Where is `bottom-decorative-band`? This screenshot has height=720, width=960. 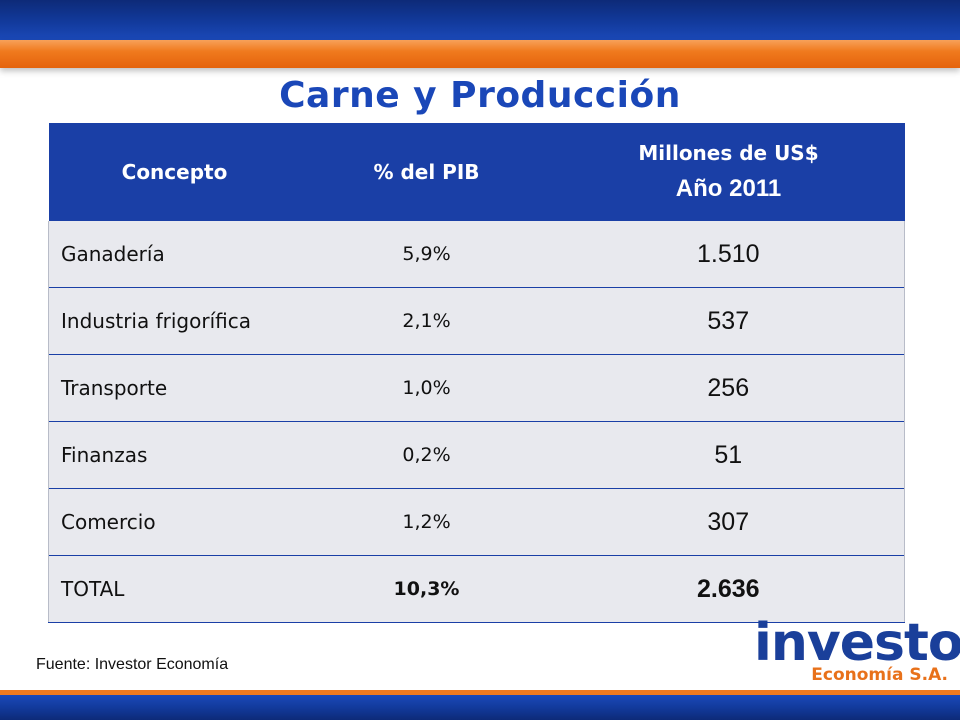 bottom-decorative-band is located at coordinates (480, 705).